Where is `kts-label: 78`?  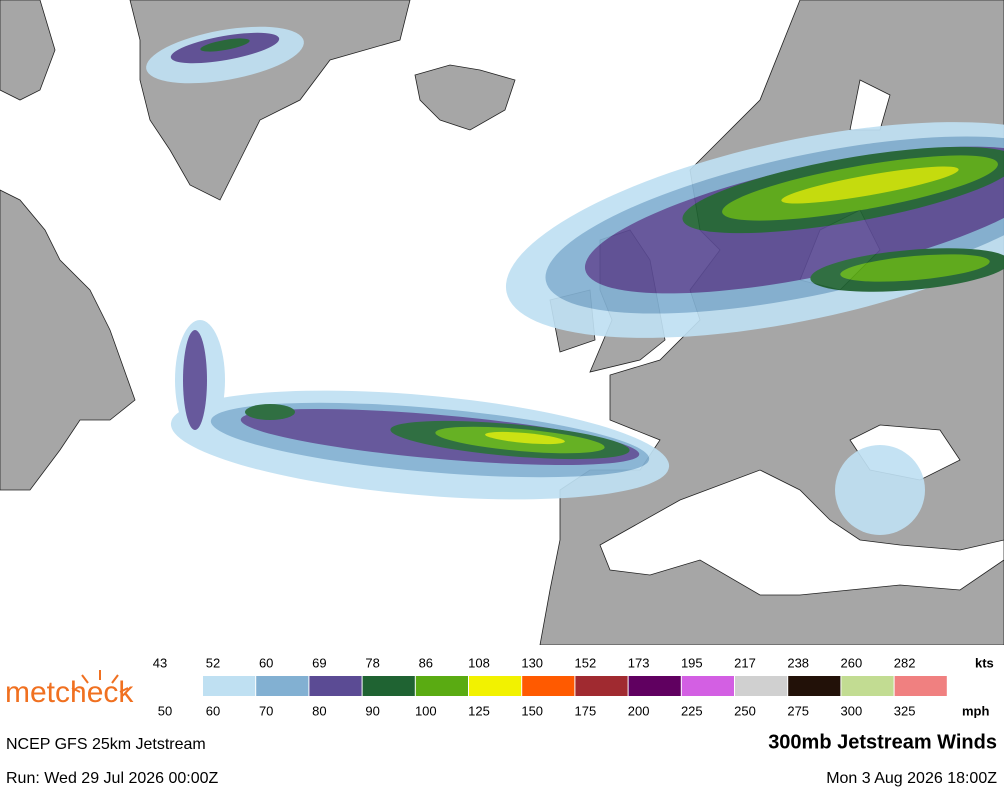
kts-label: 78 is located at coordinates (372, 662).